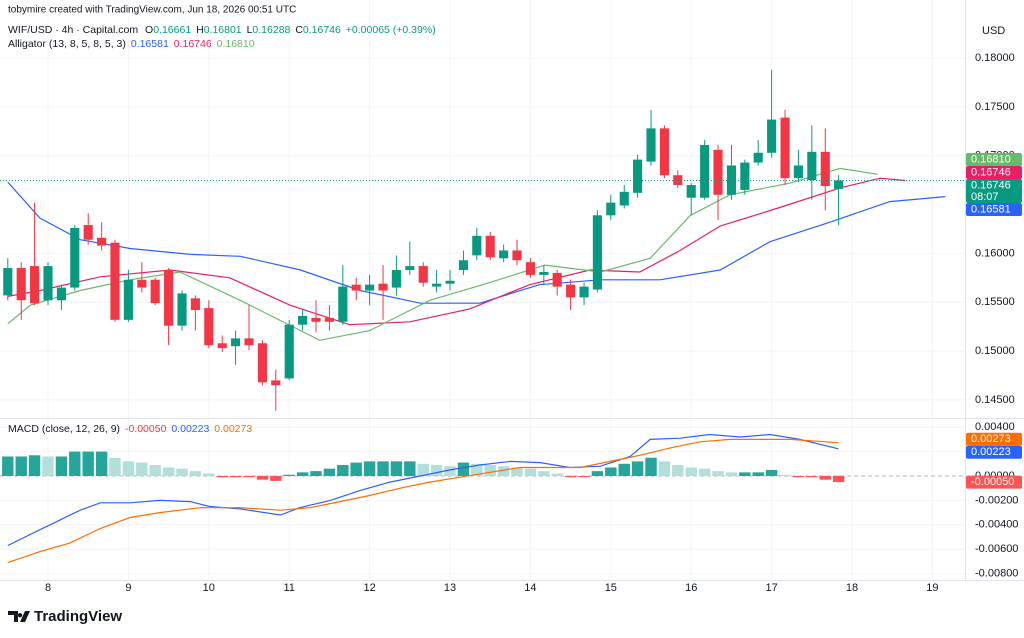  Describe the element at coordinates (200, 30) in the screenshot. I see `ohlc-label: H` at that location.